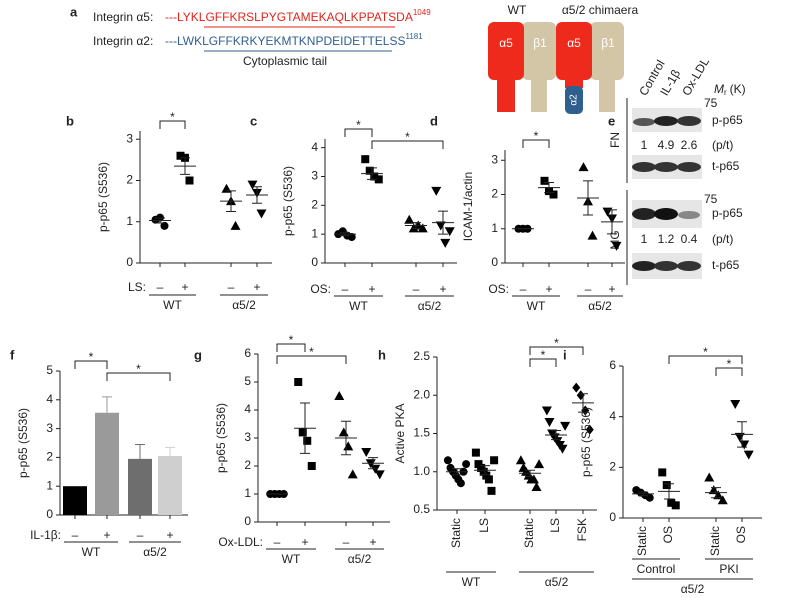  What do you see at coordinates (666, 145) in the screenshot?
I see `ratio: 4.9` at bounding box center [666, 145].